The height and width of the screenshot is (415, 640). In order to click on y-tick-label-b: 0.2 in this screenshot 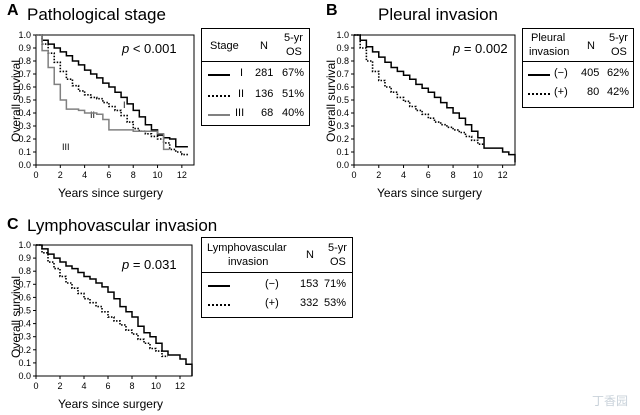, I will do `click(342, 139)`.